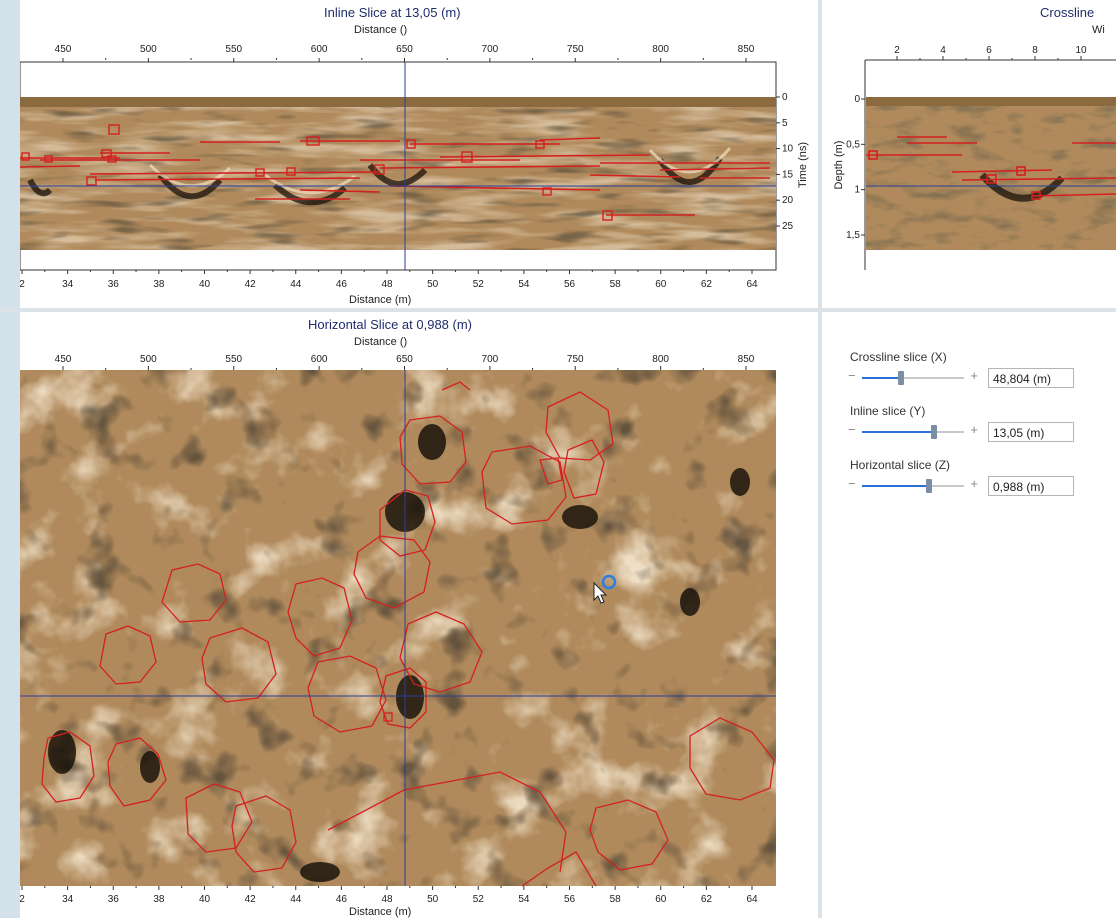 The width and height of the screenshot is (1116, 918). I want to click on crossline-left-tick-label: 1, so click(857, 190).